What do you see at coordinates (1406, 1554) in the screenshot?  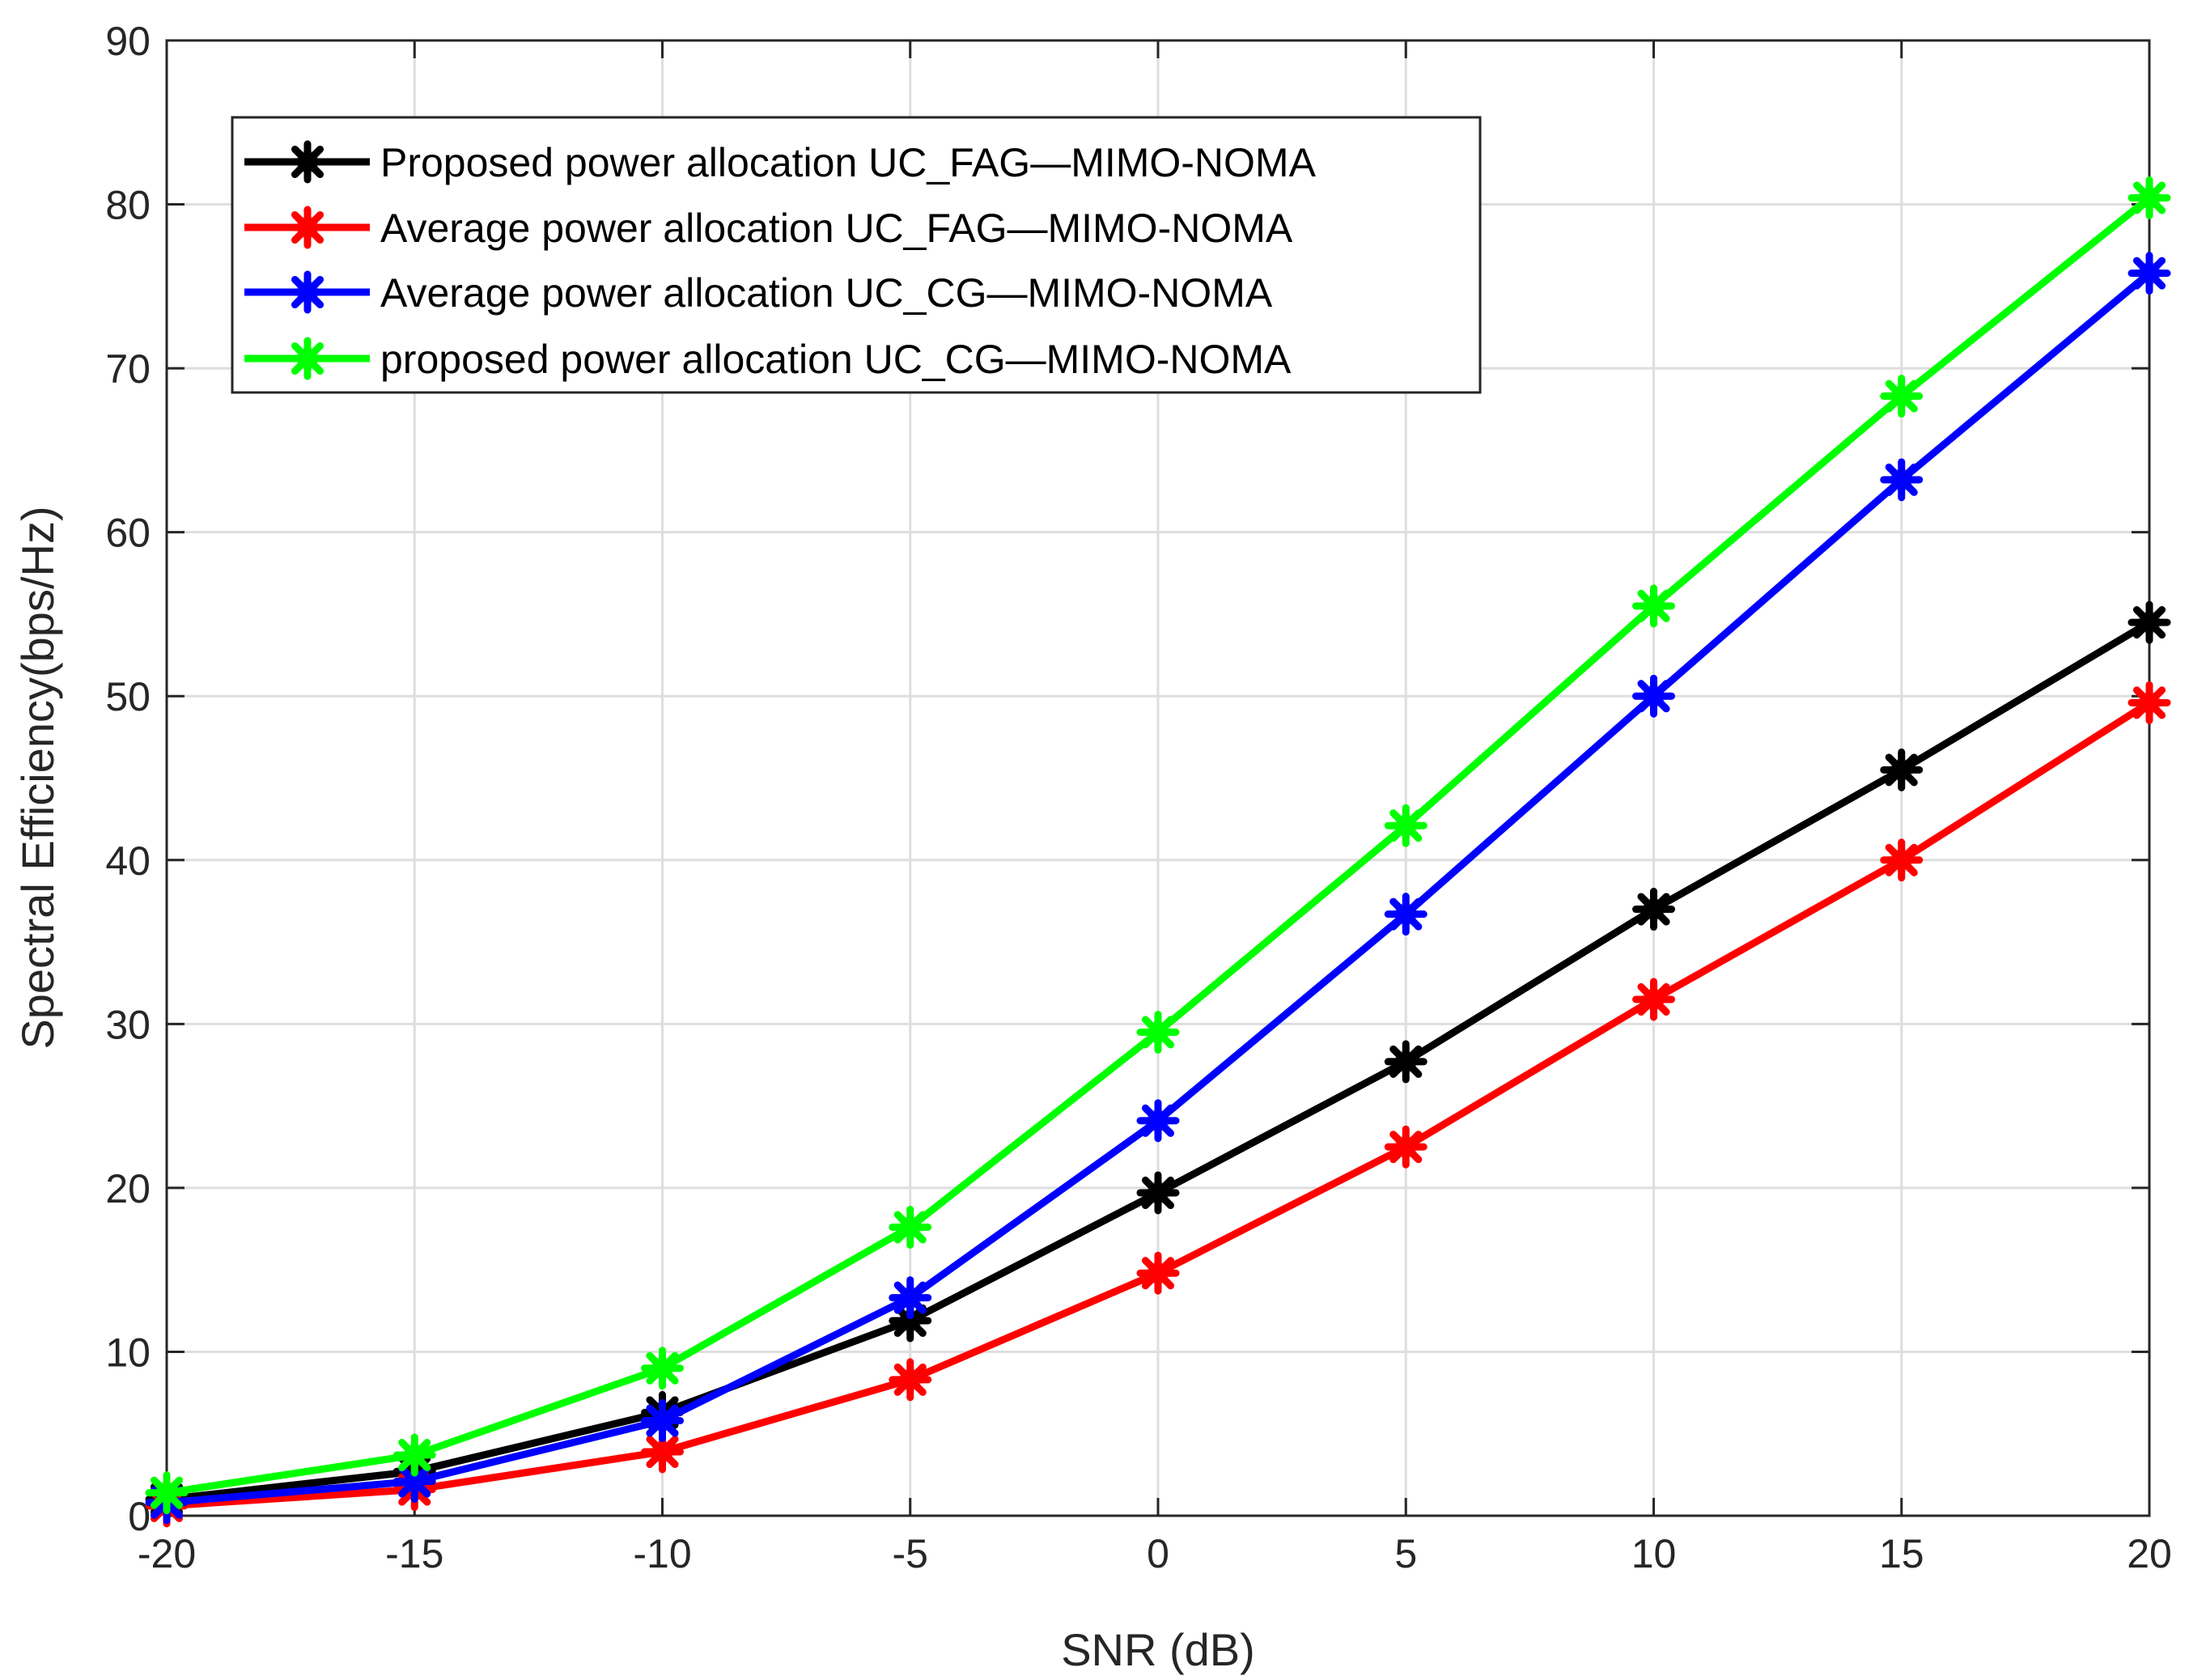 I see `x-tick-label: 5` at bounding box center [1406, 1554].